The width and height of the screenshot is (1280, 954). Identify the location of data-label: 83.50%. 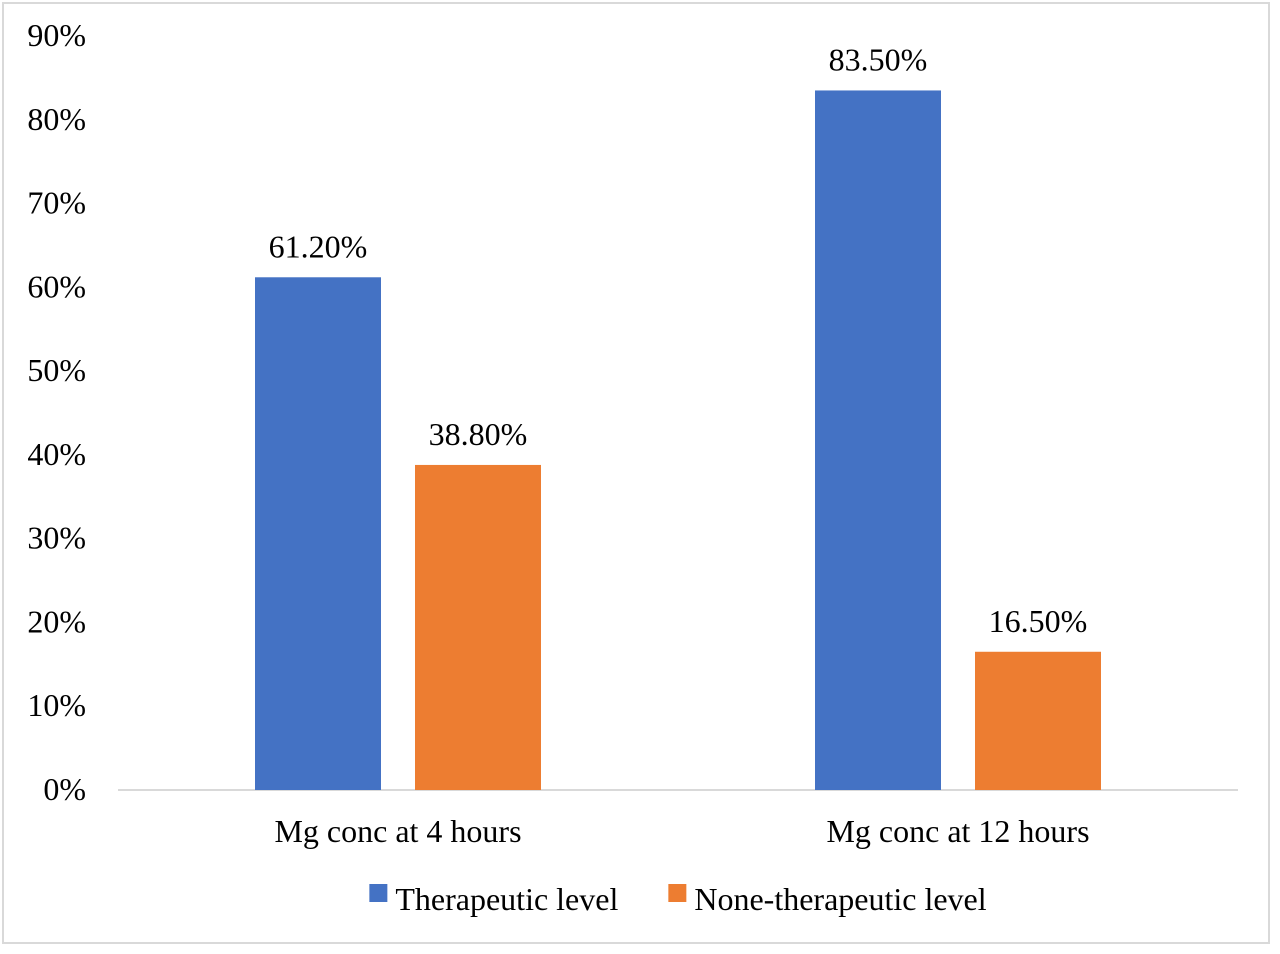
(878, 59).